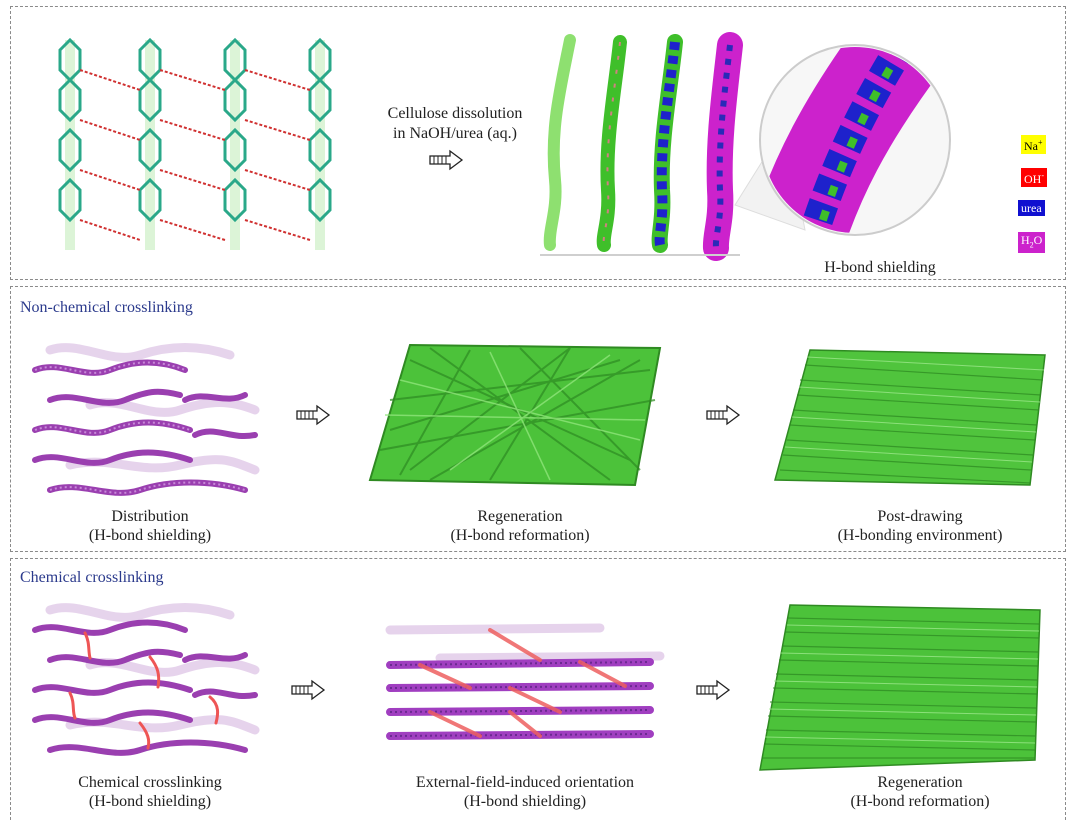 This screenshot has width=1073, height=823. Describe the element at coordinates (1031, 208) in the screenshot. I see `legend-urea: urea` at that location.